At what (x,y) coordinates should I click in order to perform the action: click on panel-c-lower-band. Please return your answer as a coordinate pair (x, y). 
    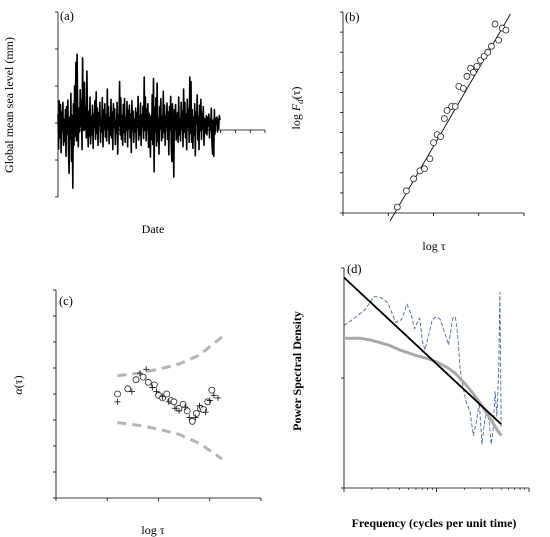
    Looking at the image, I should click on (170, 441).